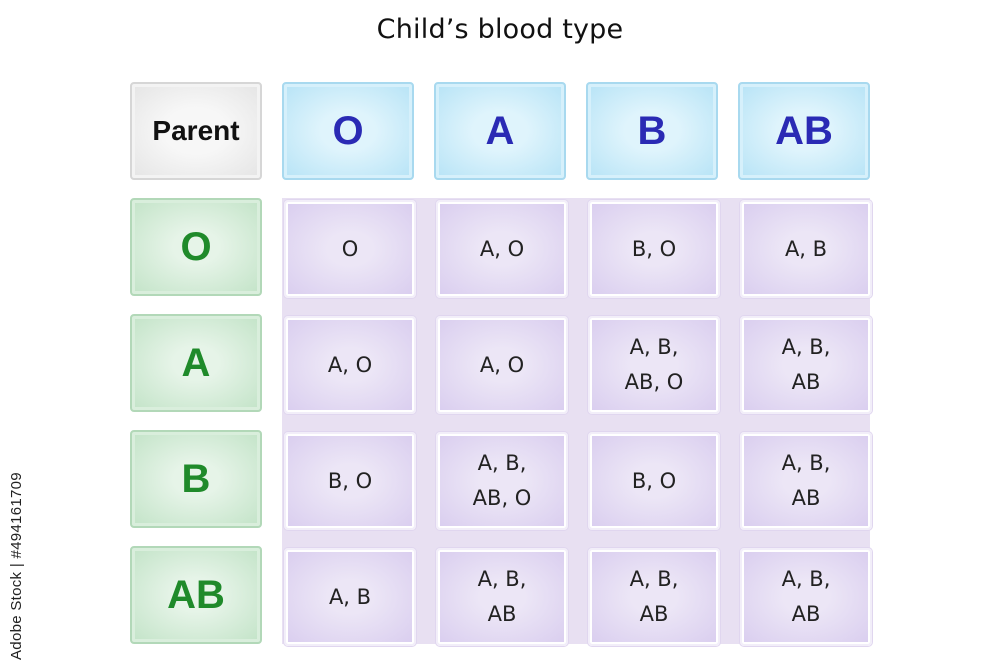 The image size is (1000, 667). I want to click on column-header-a: A, so click(500, 131).